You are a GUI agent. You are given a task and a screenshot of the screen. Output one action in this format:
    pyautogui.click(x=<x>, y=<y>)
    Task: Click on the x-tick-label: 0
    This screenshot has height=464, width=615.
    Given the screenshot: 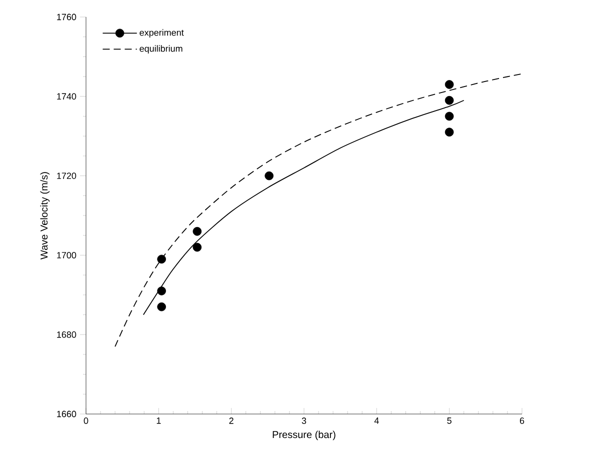 What is the action you would take?
    pyautogui.click(x=86, y=421)
    